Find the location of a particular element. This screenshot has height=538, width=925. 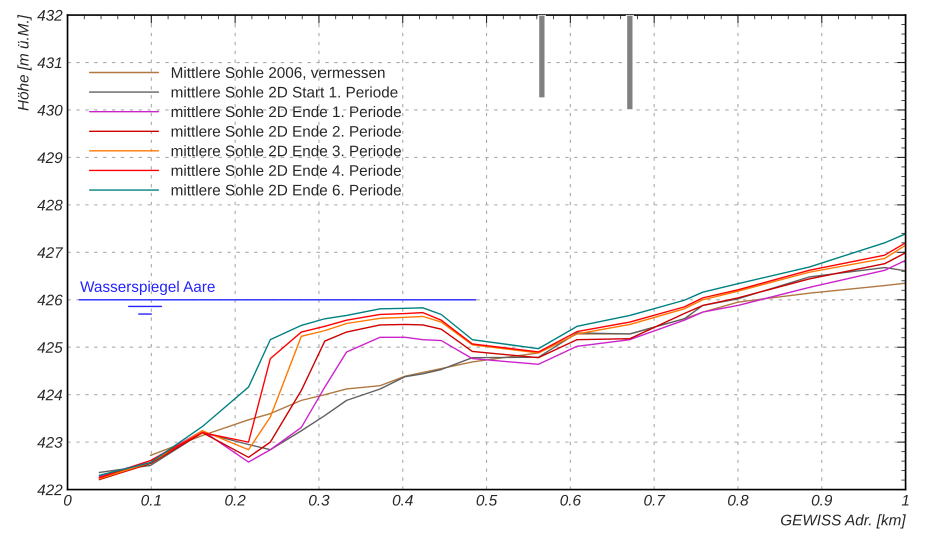

legend-label: mittlere Sohle 2D Ende 2. Periode is located at coordinates (286, 131).